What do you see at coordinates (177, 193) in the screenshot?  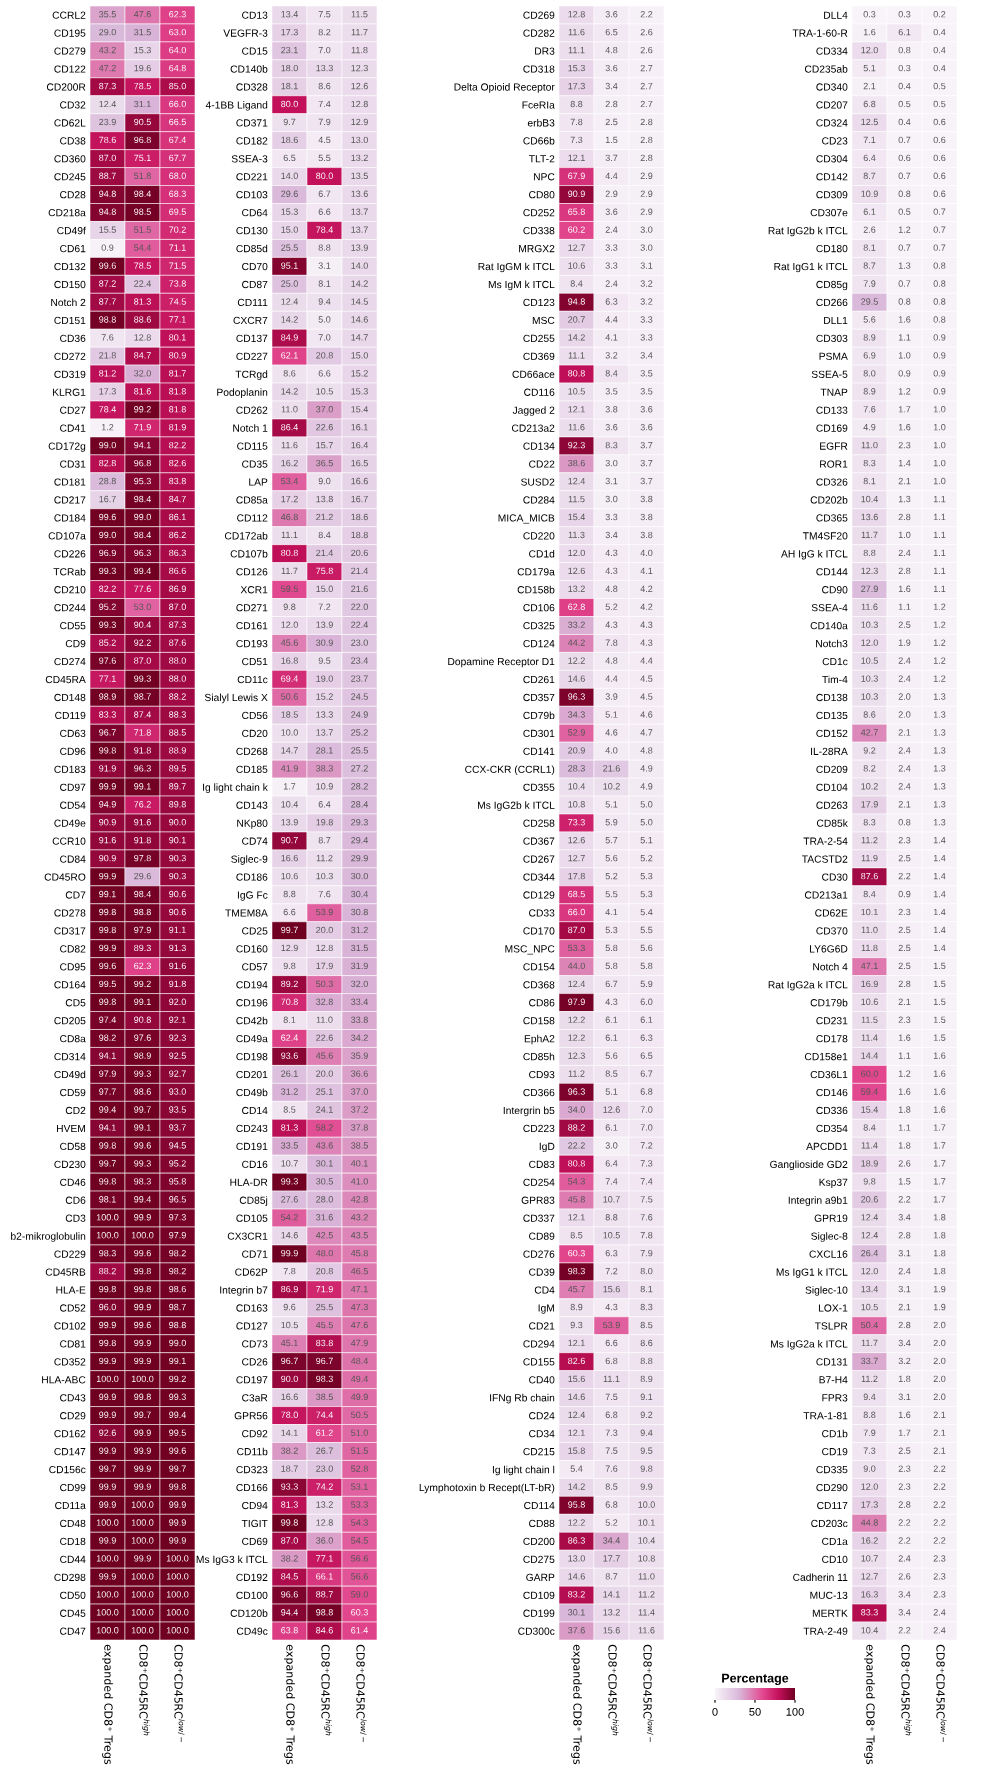 I see `data-label: 68.3` at bounding box center [177, 193].